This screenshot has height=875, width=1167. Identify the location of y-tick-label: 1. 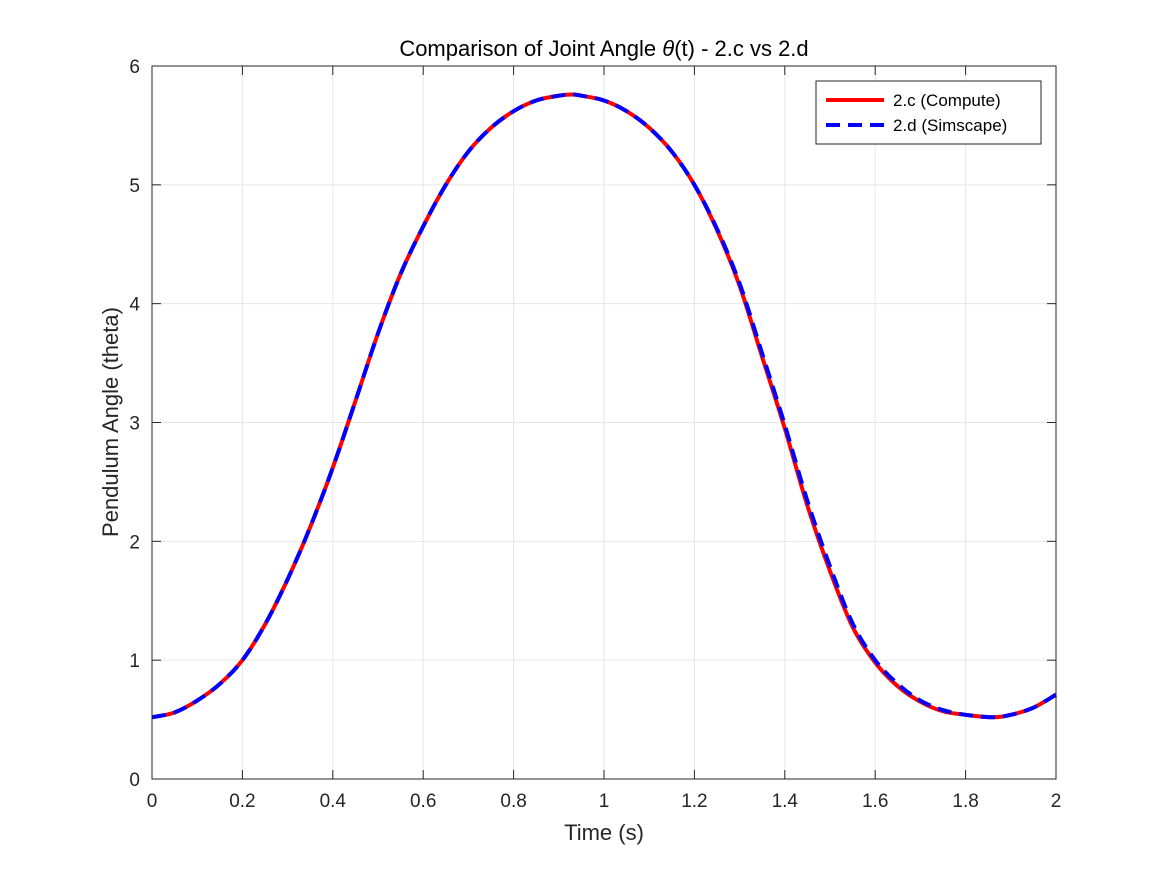
(134, 661).